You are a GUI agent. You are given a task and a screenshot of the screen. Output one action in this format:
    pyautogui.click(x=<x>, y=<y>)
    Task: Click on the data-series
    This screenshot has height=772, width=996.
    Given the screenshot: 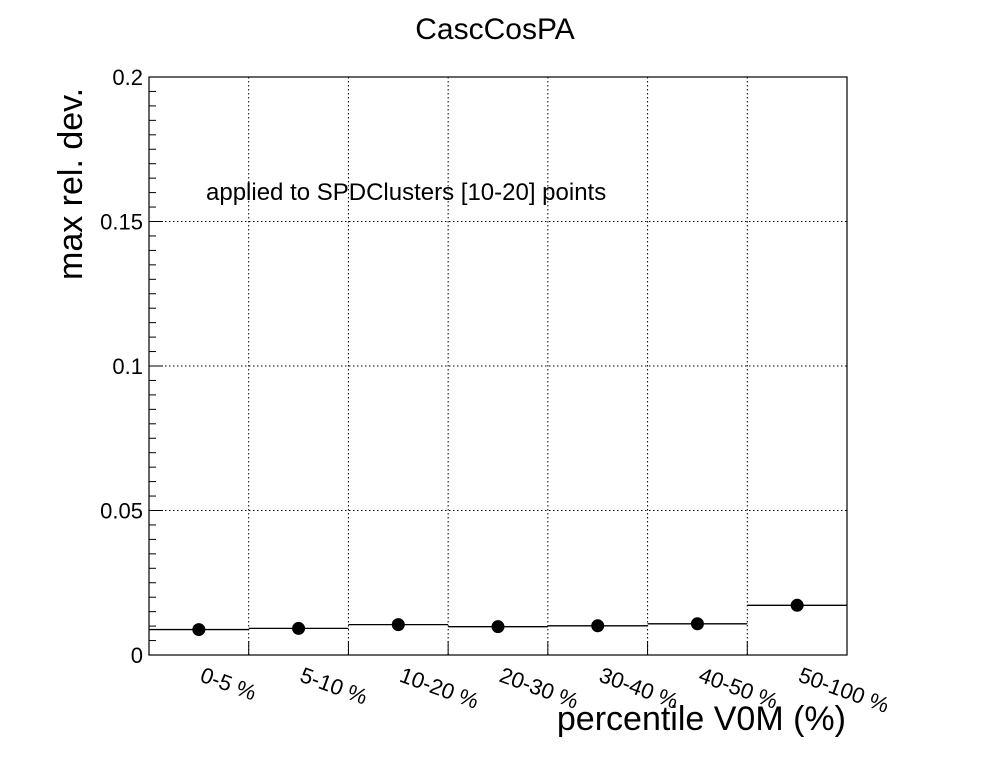 What is the action you would take?
    pyautogui.click(x=498, y=617)
    